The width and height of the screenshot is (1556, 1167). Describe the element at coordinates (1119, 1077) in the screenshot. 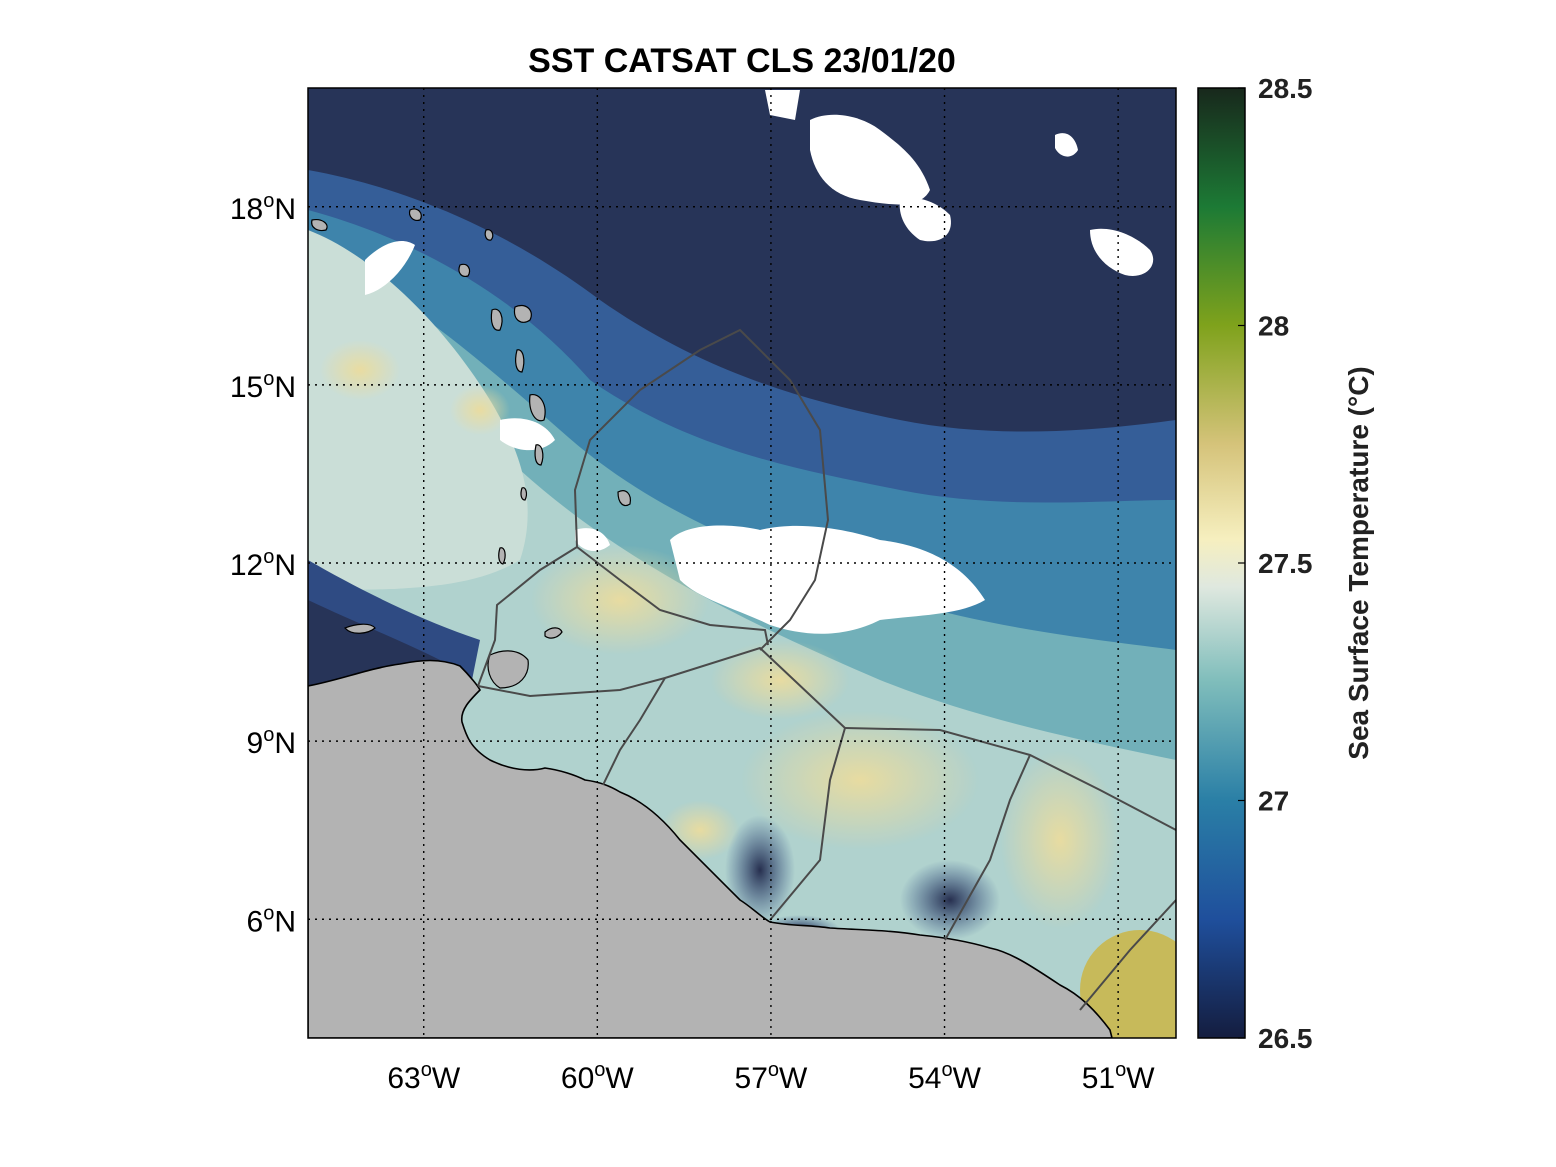

I see `longitude-tick-label: 51oW` at that location.